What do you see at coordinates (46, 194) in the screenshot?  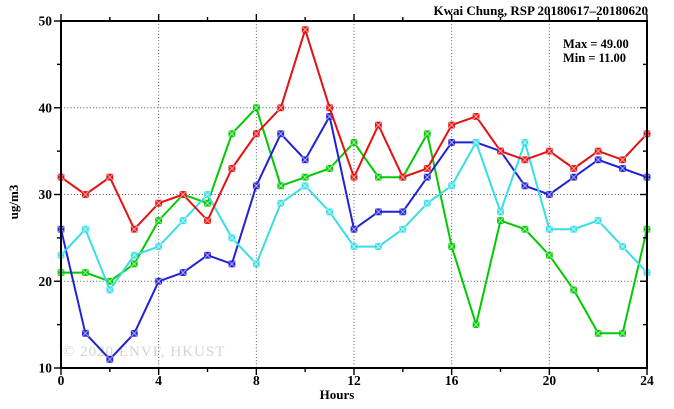 I see `y-tick-label: 30` at bounding box center [46, 194].